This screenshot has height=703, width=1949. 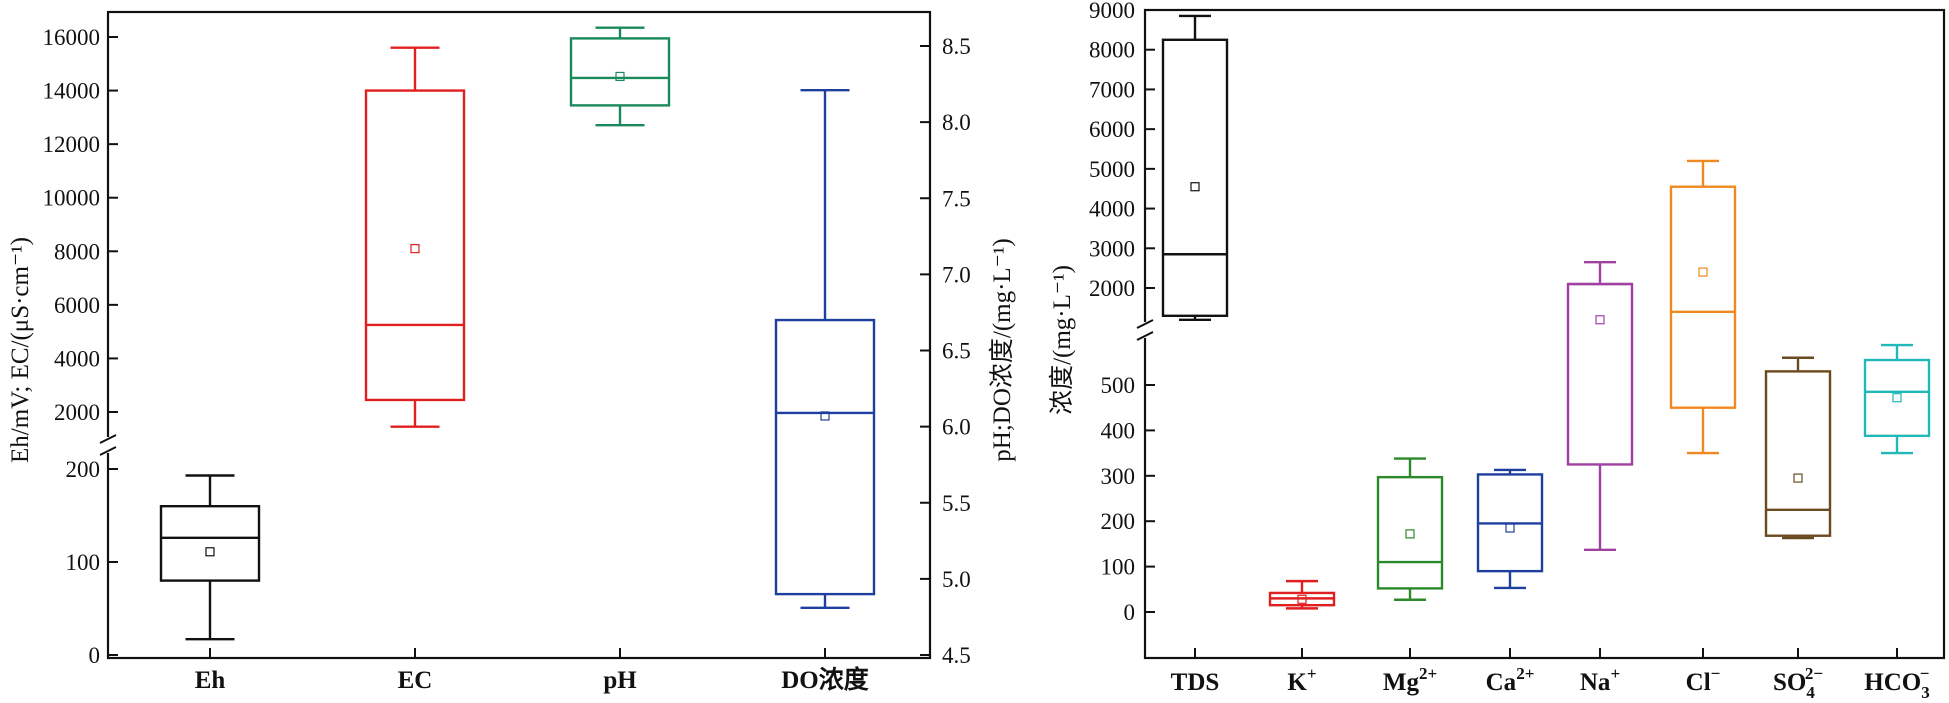 What do you see at coordinates (1112, 50) in the screenshot?
I see `y-tick-label: 8000` at bounding box center [1112, 50].